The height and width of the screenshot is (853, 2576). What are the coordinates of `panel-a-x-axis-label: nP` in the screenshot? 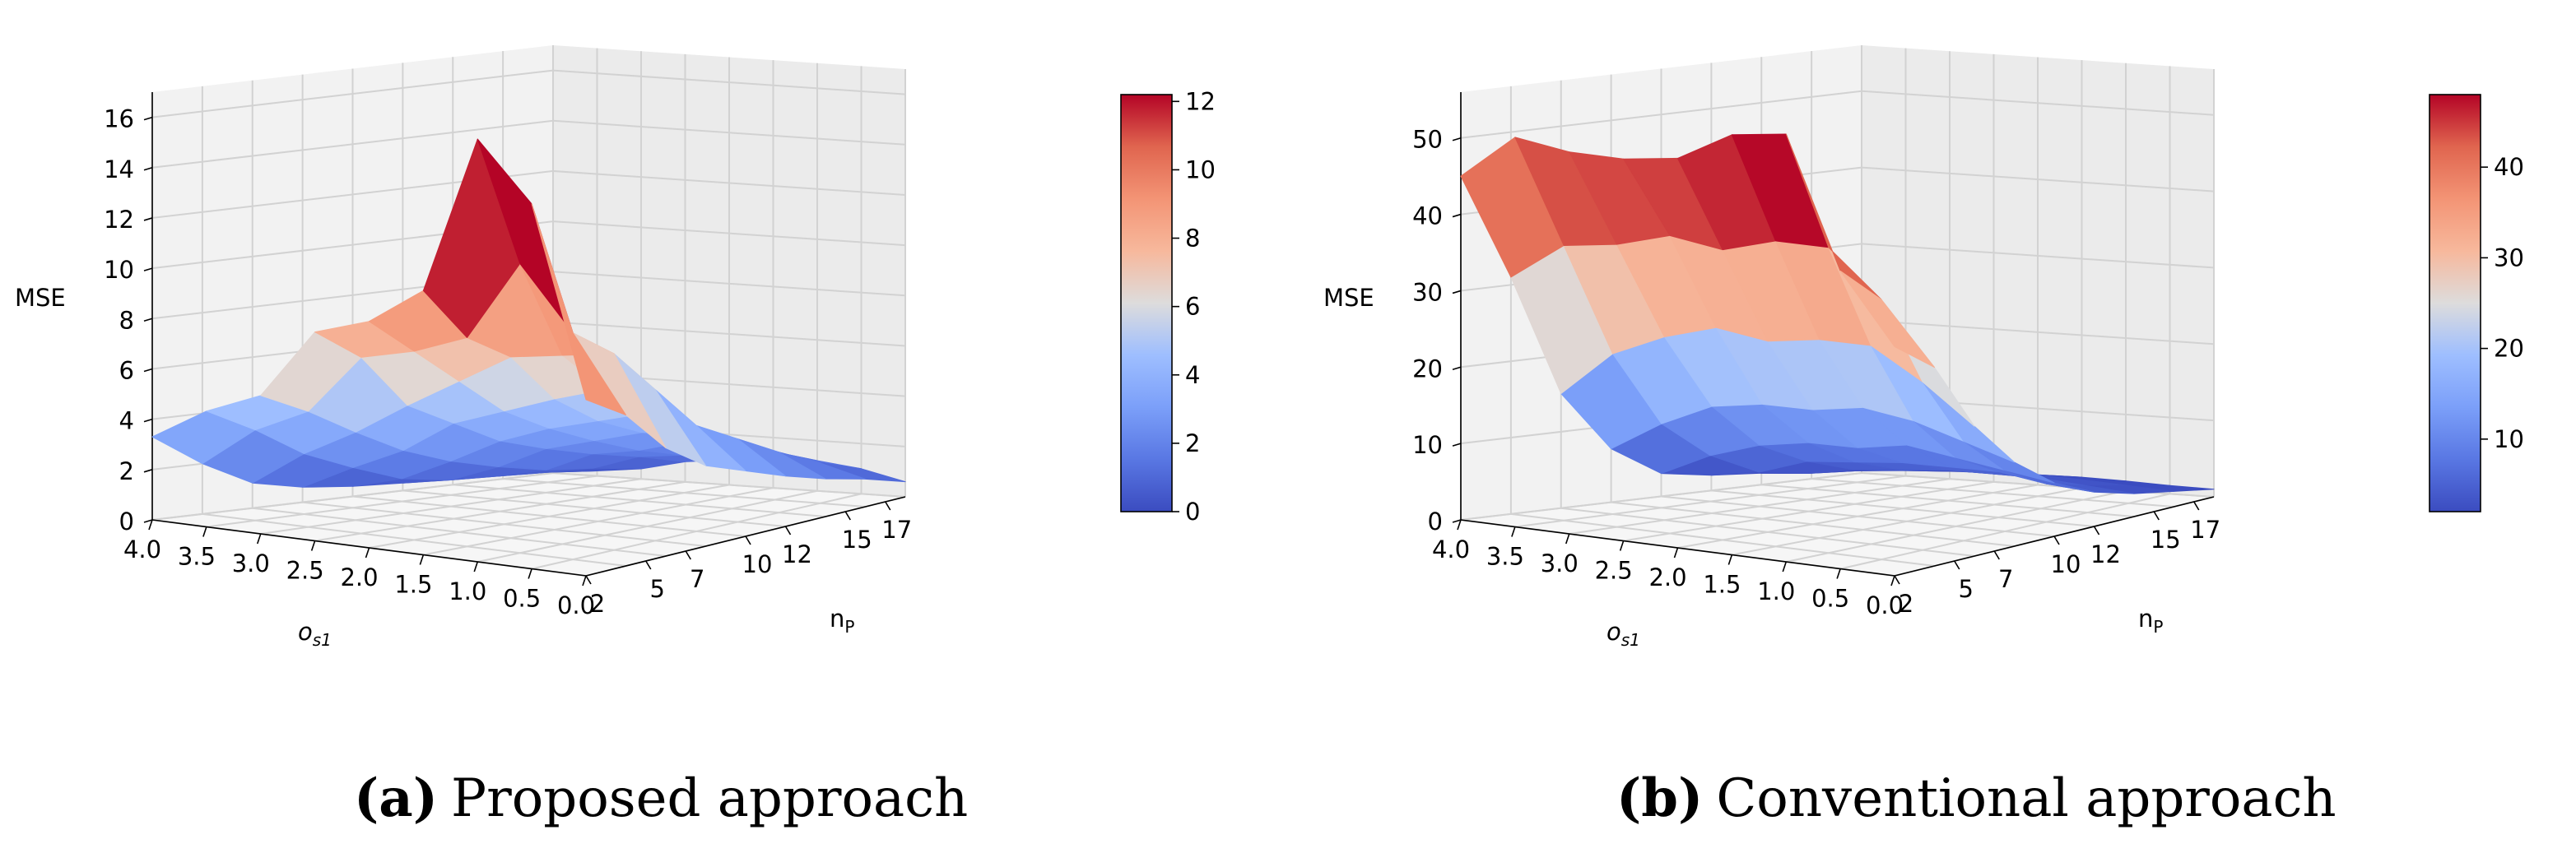 It's located at (842, 621).